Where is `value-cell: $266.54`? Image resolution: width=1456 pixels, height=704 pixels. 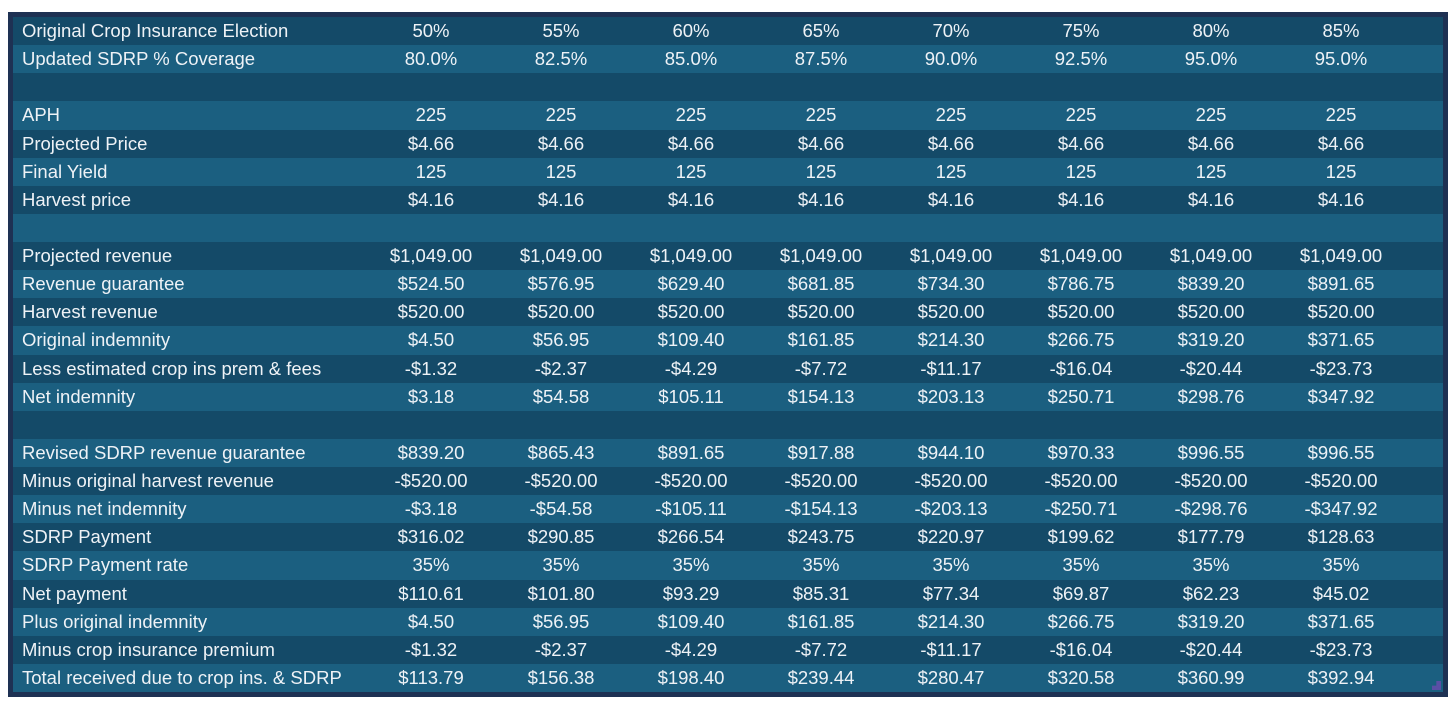 value-cell: $266.54 is located at coordinates (691, 537).